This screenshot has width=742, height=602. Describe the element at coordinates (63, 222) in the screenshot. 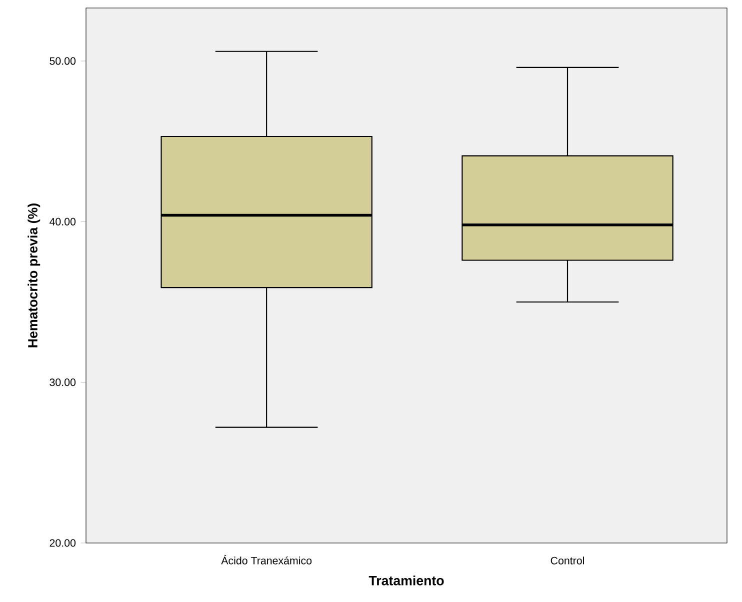

I see `y-tick-label: 40.00` at that location.